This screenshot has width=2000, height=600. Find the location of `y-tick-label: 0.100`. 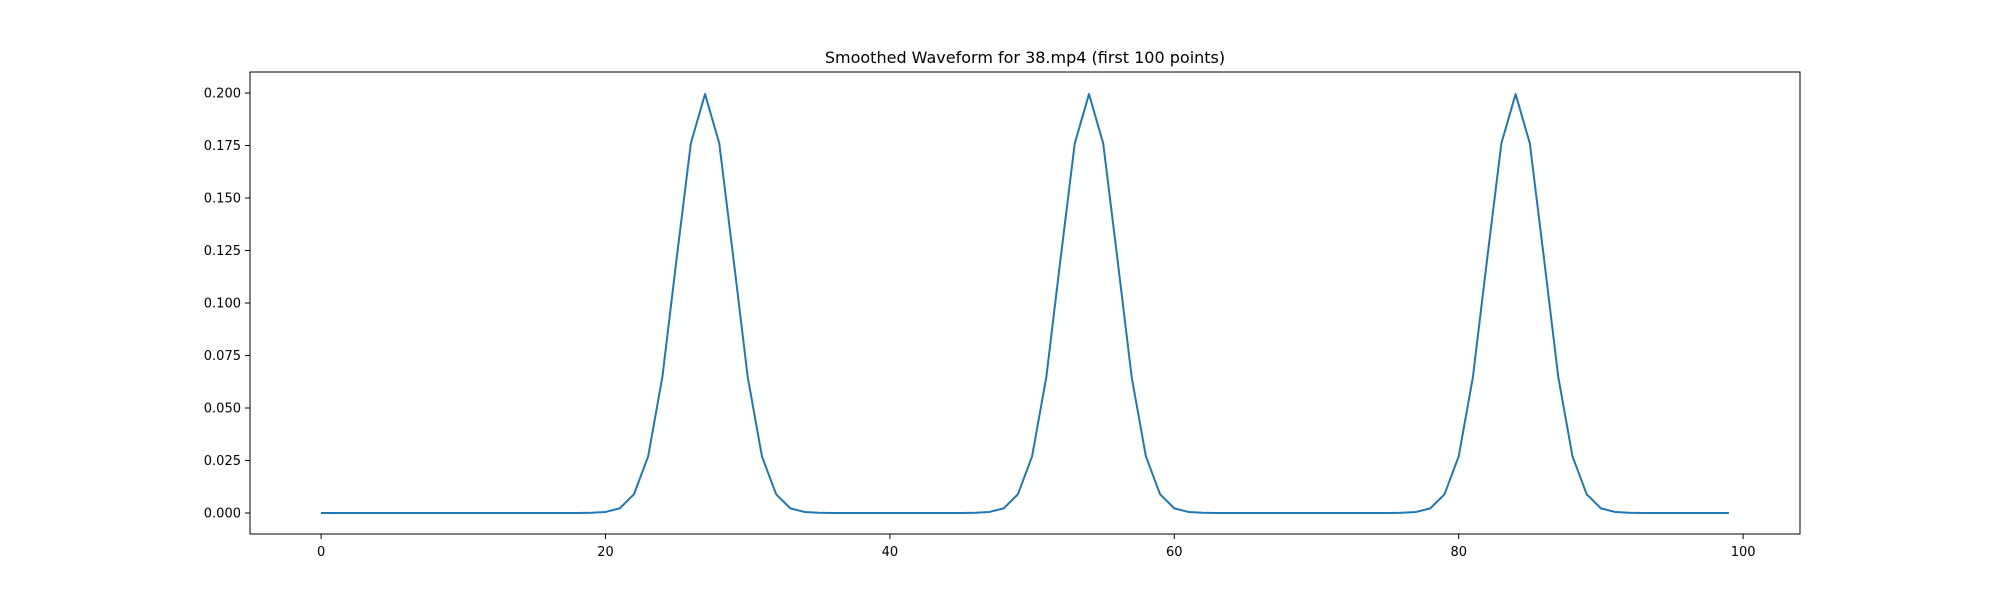

y-tick-label: 0.100 is located at coordinates (222, 304).